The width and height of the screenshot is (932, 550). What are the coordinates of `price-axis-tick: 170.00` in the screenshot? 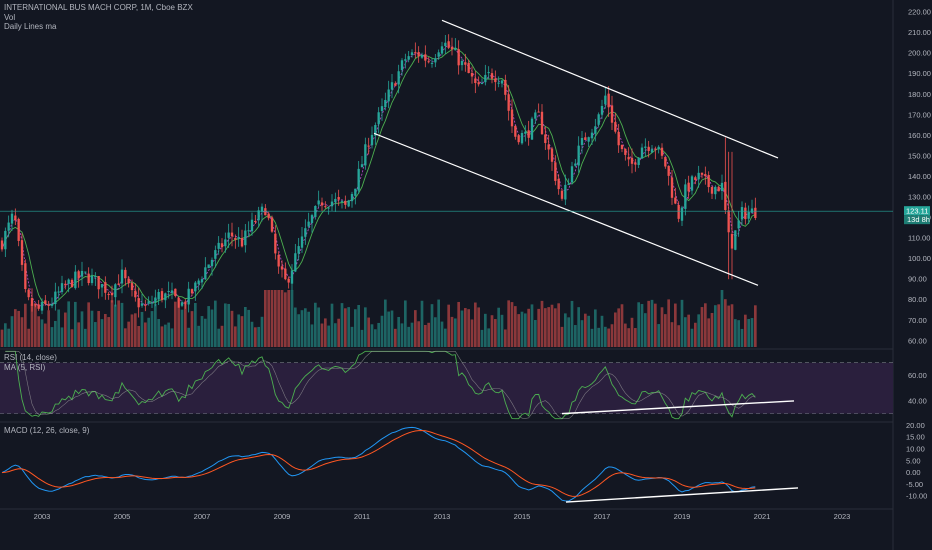 It's located at (919, 114).